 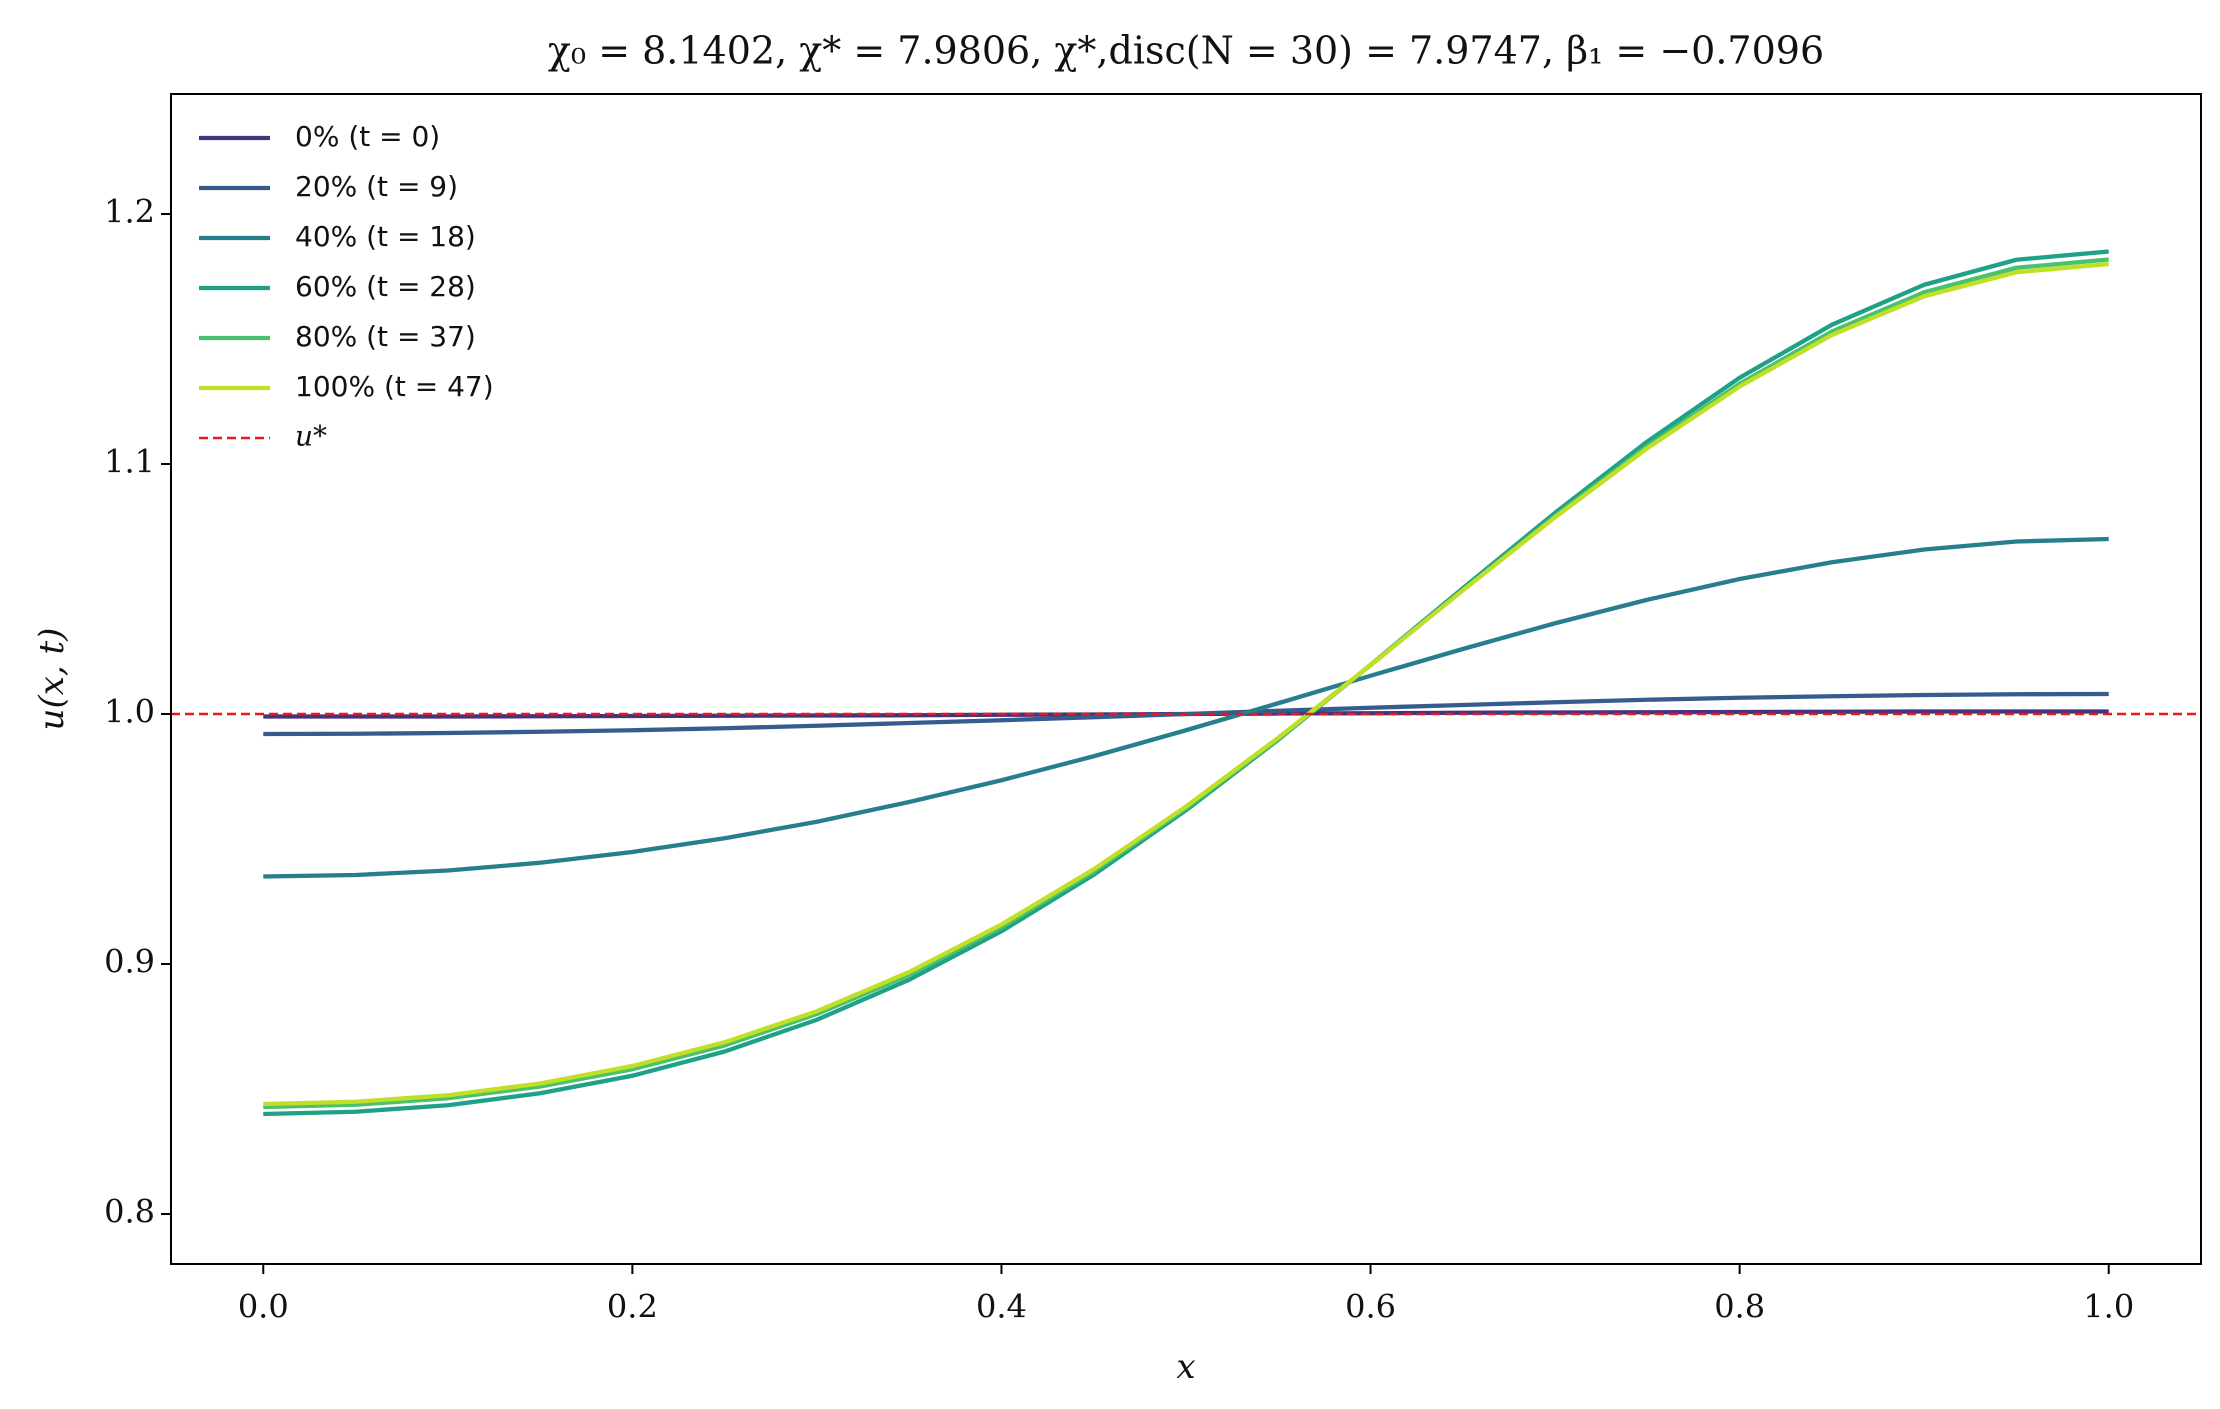 I want to click on x-tick-label: 0.4, so click(x=1001, y=1307).